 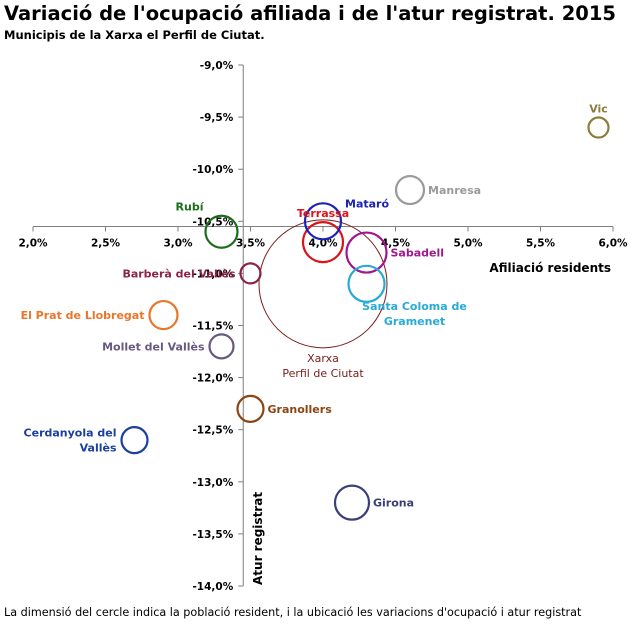 What do you see at coordinates (179, 273) in the screenshot?
I see `point-label: Barberà del Vallès` at bounding box center [179, 273].